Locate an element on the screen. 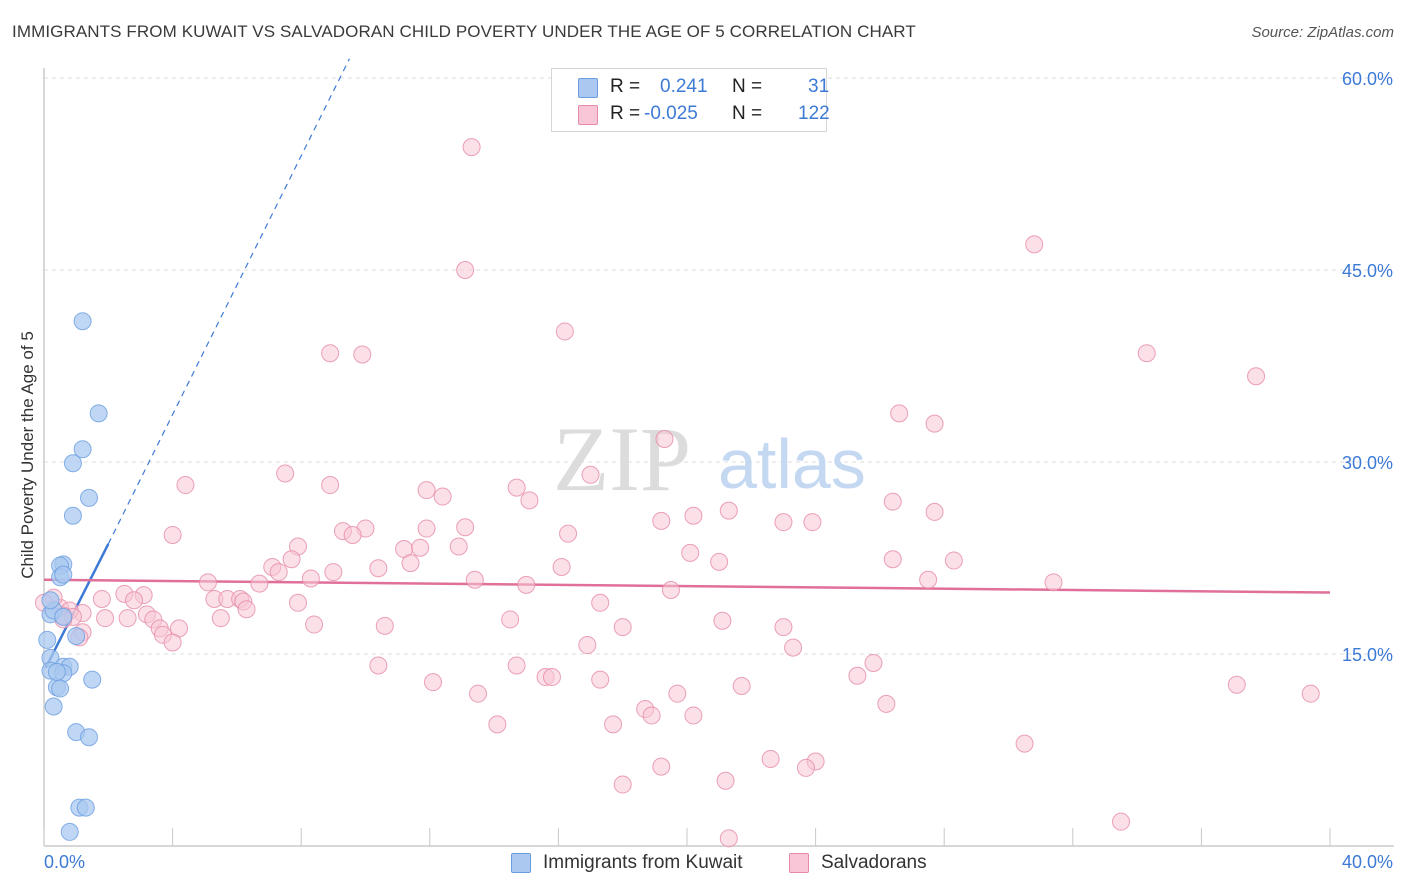 The width and height of the screenshot is (1406, 892). legend-n-label: N = is located at coordinates (747, 86).